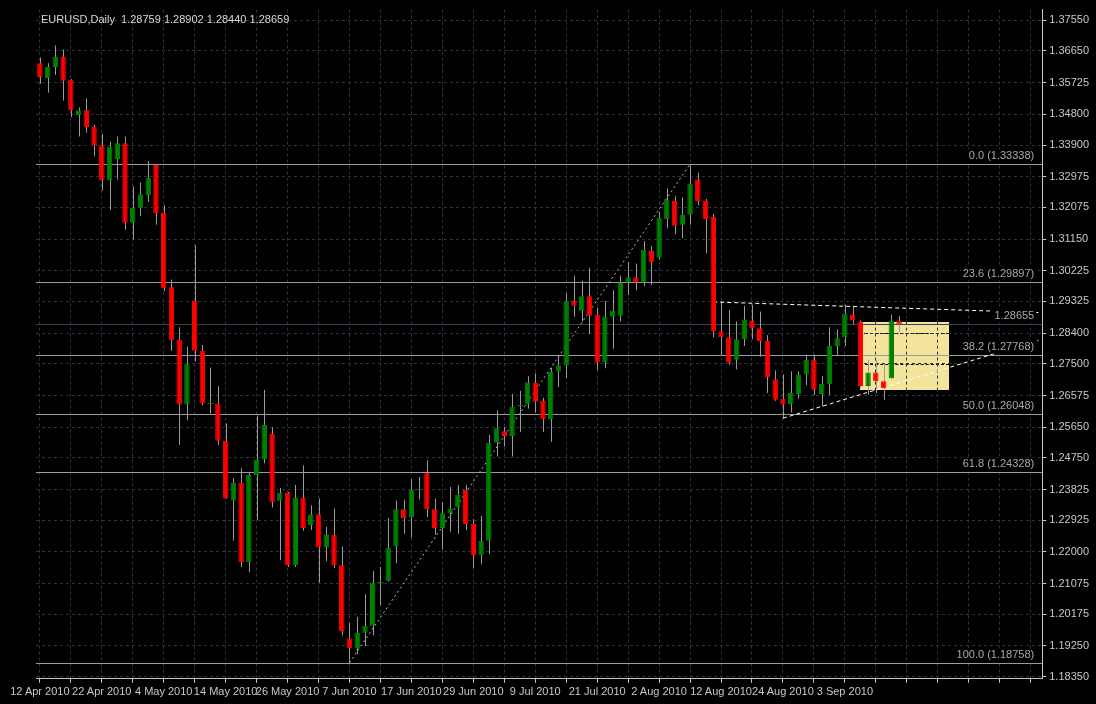 The width and height of the screenshot is (1096, 704). I want to click on chart-title: EURUSD,Daily 1.28759 1.28902 1.28440 1.28659, so click(165, 18).